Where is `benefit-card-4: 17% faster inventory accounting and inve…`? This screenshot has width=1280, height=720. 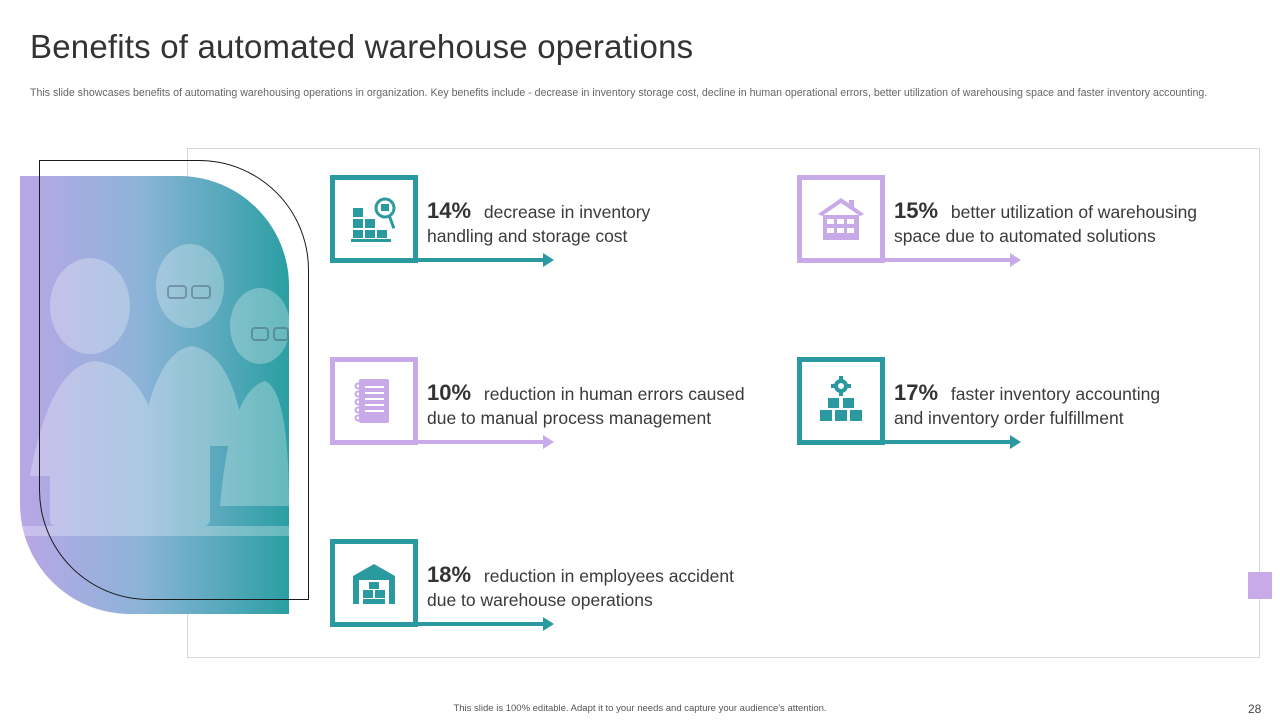 benefit-card-4: 17% faster inventory accounting and inve… is located at coordinates (1017, 407).